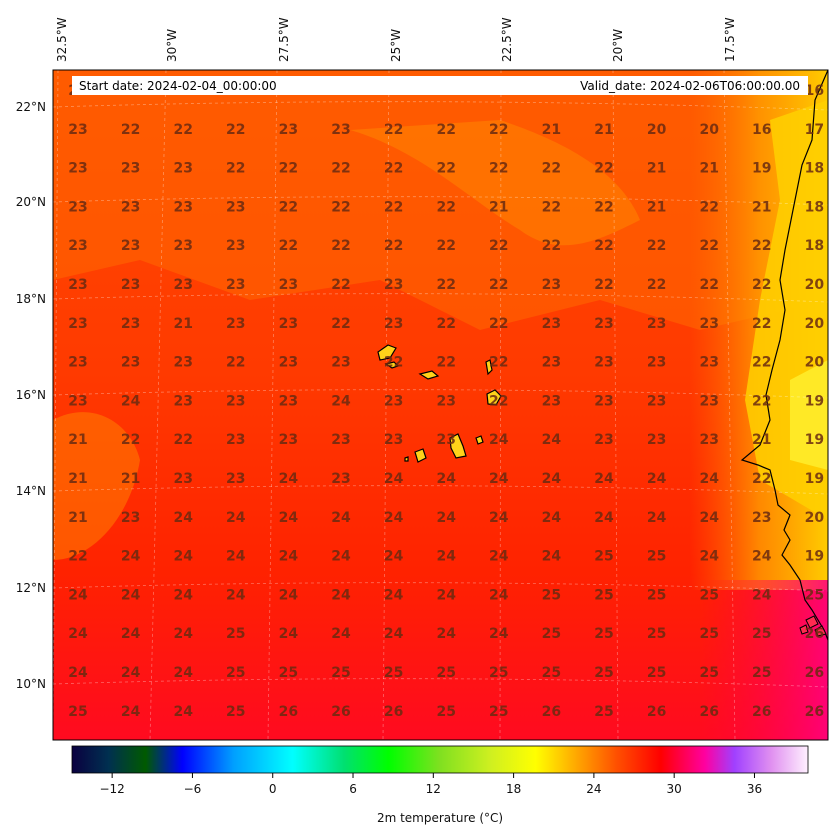  I want to click on lon-label: 22.5°W, so click(507, 39).